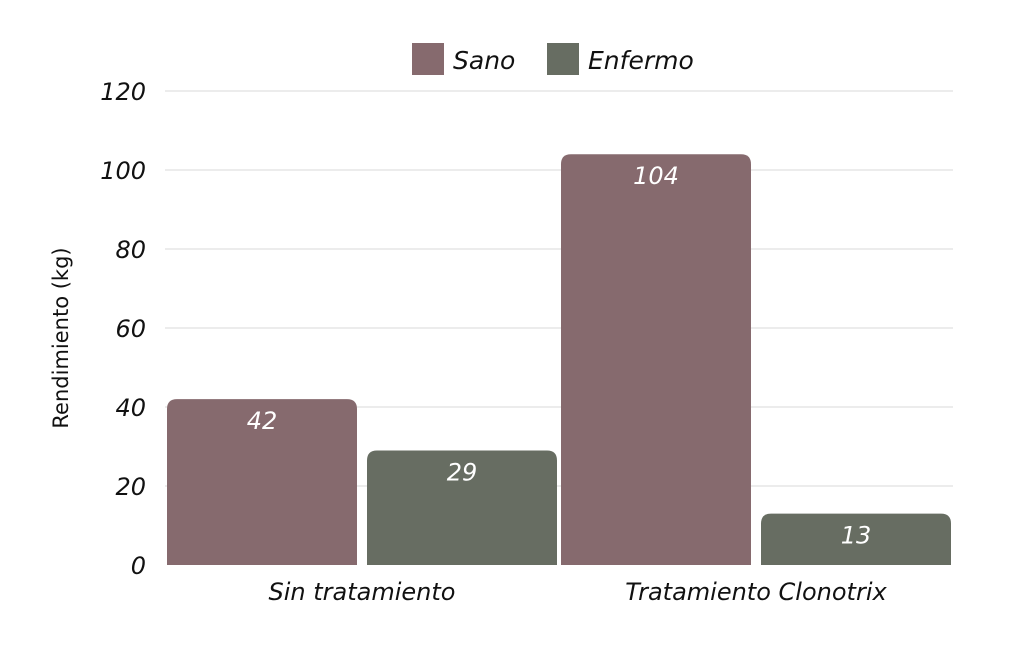 This screenshot has width=1024, height=655. What do you see at coordinates (123, 171) in the screenshot?
I see `y-tick-label-100: 100` at bounding box center [123, 171].